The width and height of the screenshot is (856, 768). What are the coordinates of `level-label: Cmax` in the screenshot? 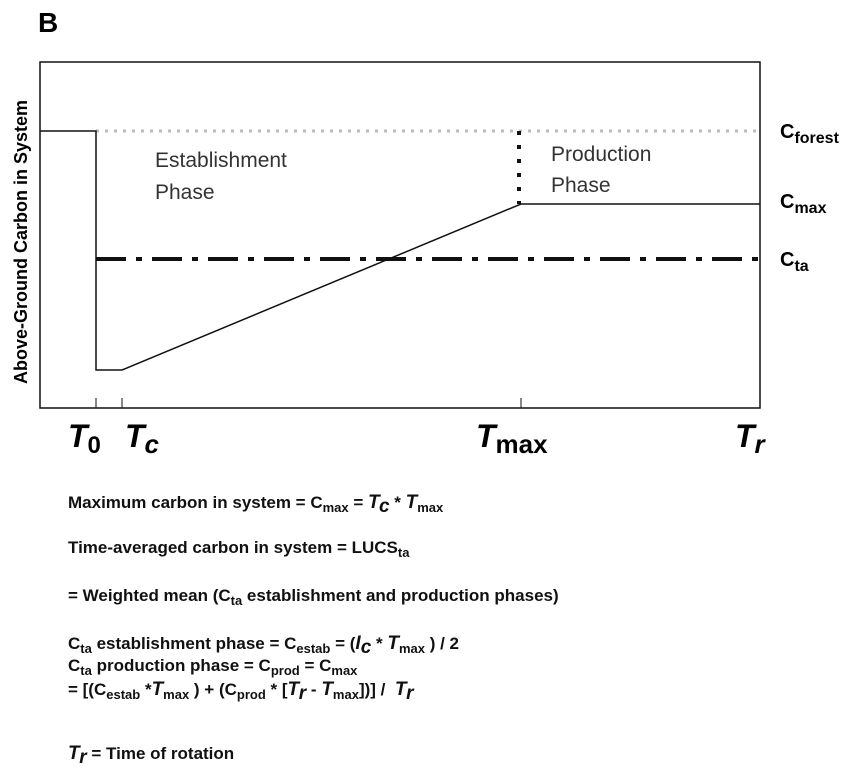 It's located at (803, 204).